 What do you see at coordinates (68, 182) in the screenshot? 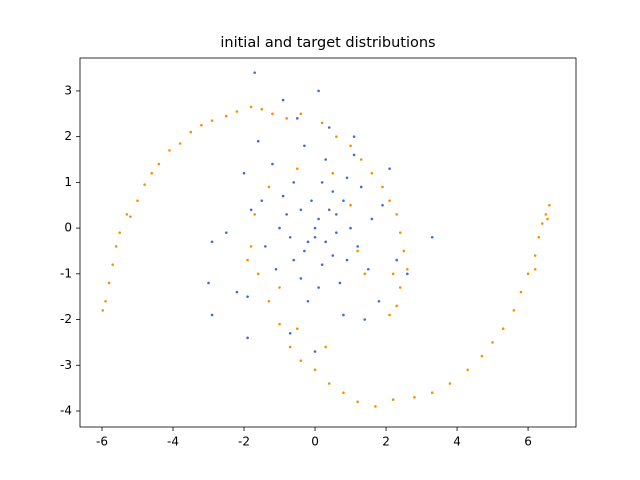
I see `y-tick-label: 1` at bounding box center [68, 182].